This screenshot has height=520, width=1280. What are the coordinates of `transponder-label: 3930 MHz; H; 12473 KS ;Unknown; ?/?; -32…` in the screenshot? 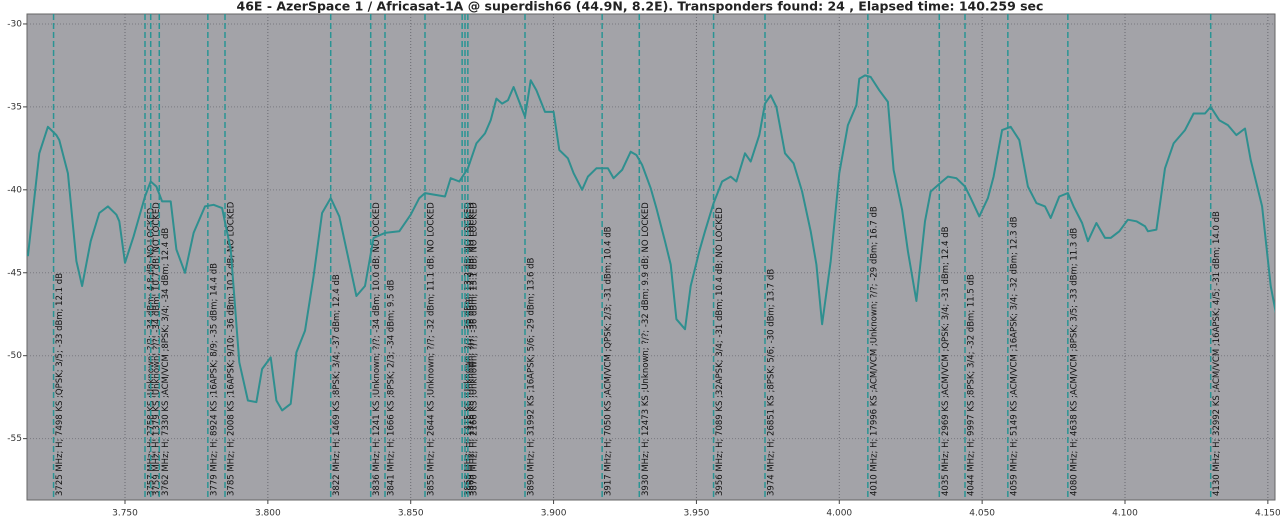 It's located at (646, 349).